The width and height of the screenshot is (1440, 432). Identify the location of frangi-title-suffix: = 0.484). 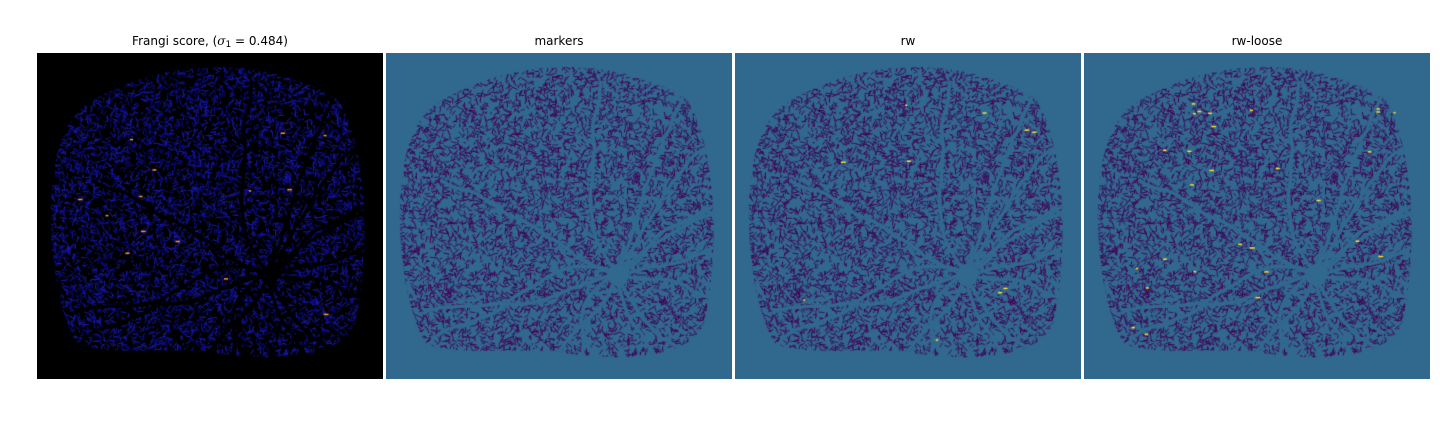
(259, 41).